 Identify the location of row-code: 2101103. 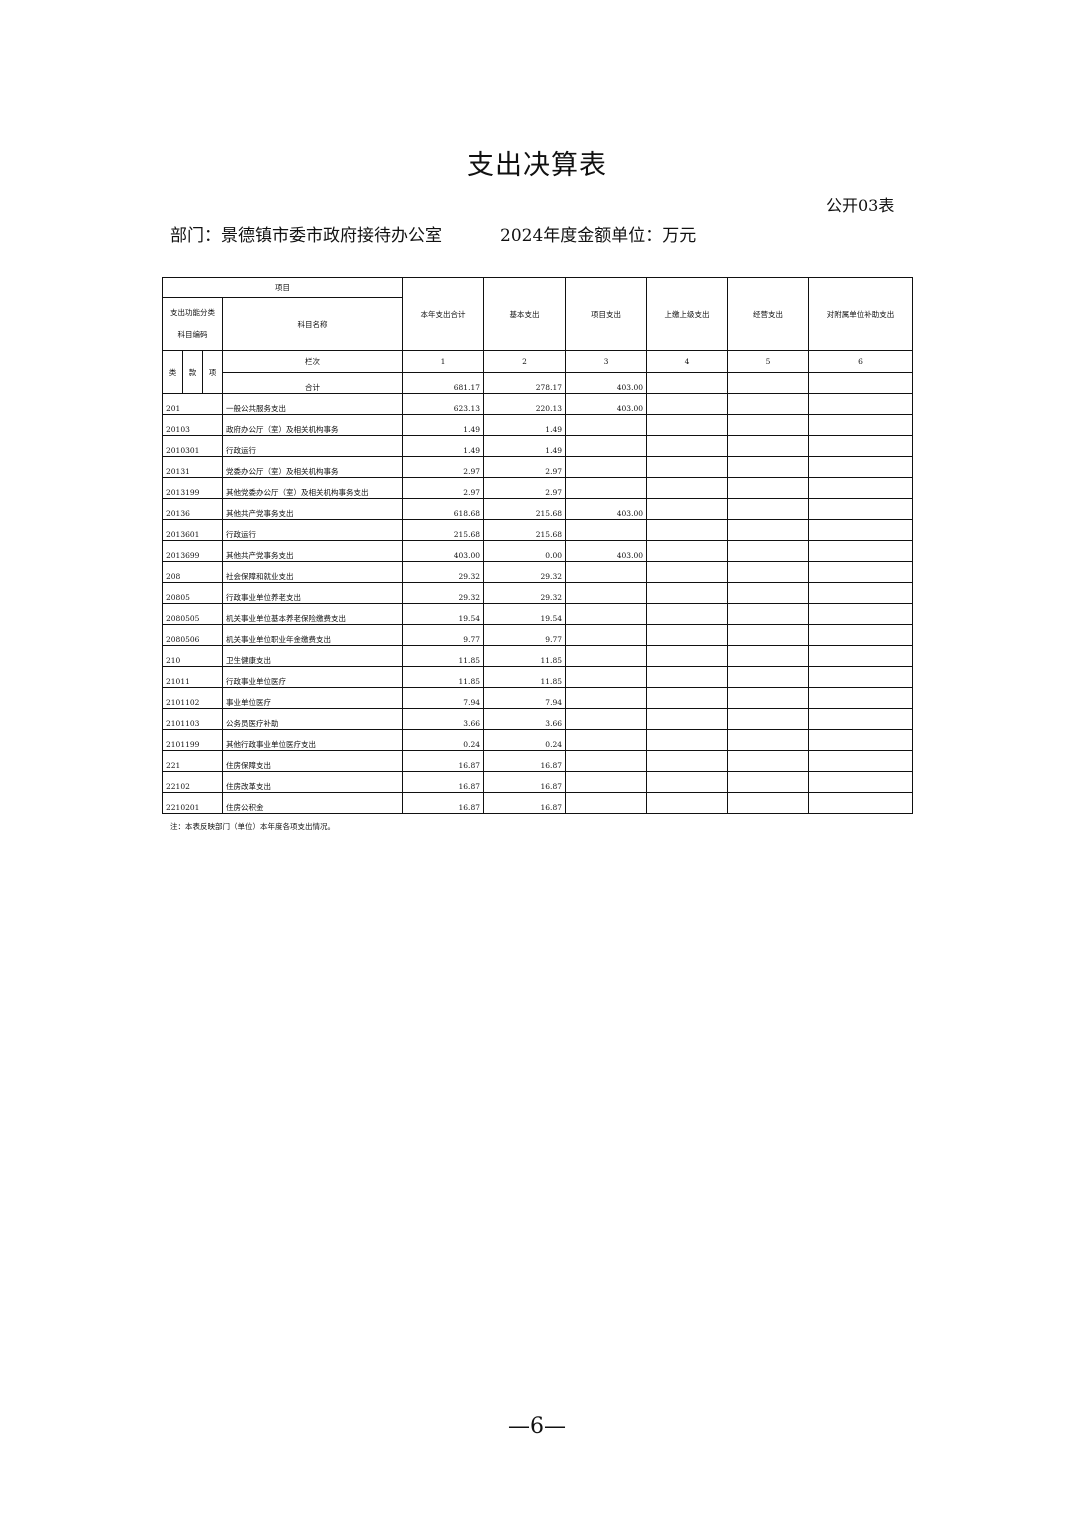
(192, 719).